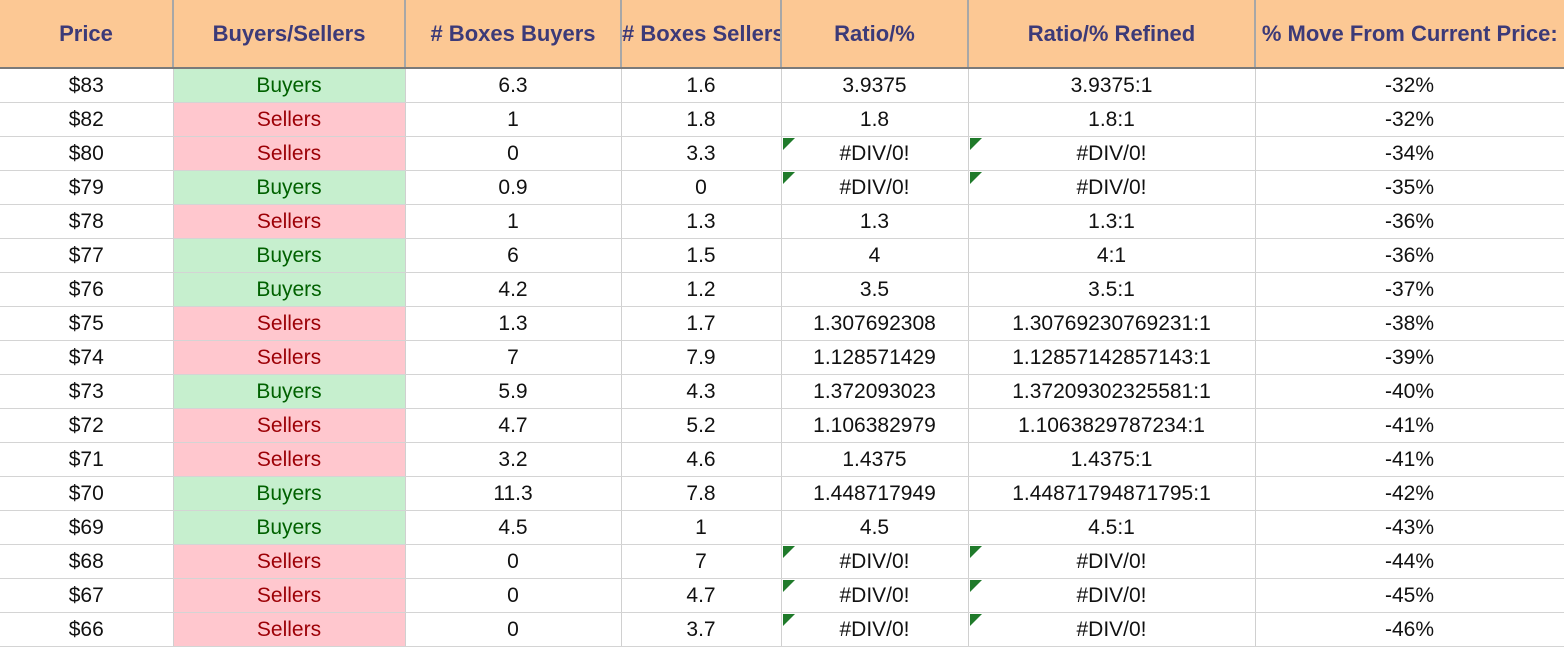 The height and width of the screenshot is (647, 1564). What do you see at coordinates (701, 119) in the screenshot?
I see `boxes-sellers-cell: 1.8` at bounding box center [701, 119].